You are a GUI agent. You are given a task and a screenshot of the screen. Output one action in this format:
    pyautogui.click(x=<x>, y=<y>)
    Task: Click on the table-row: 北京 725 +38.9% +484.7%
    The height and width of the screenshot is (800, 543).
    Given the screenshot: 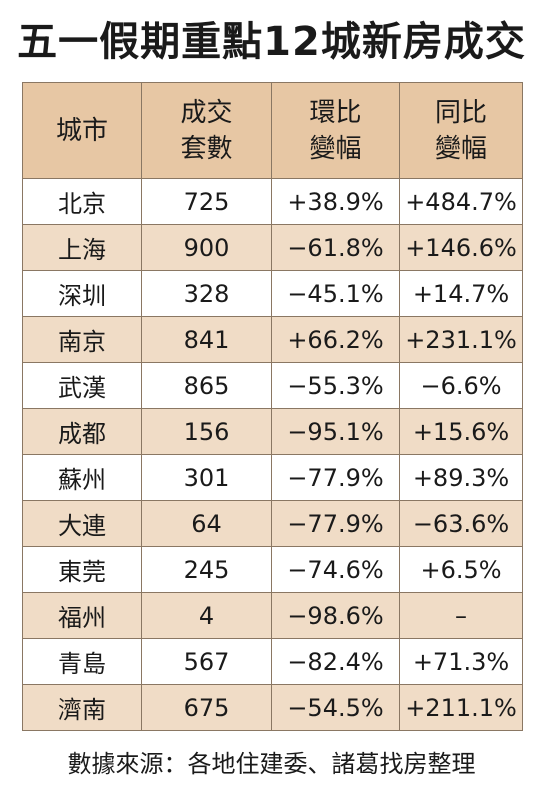 What is the action you would take?
    pyautogui.click(x=272, y=201)
    